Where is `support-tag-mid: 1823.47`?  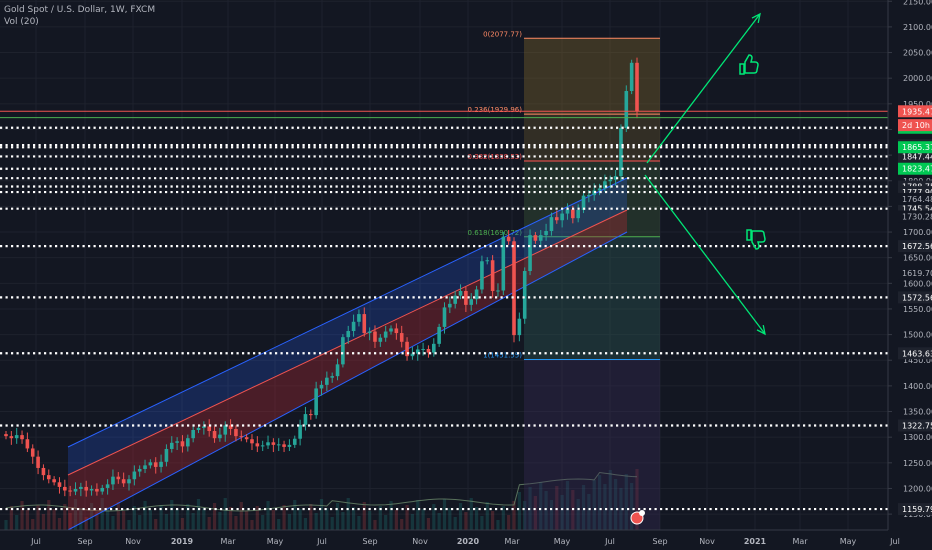 support-tag-mid: 1823.47 is located at coordinates (917, 169).